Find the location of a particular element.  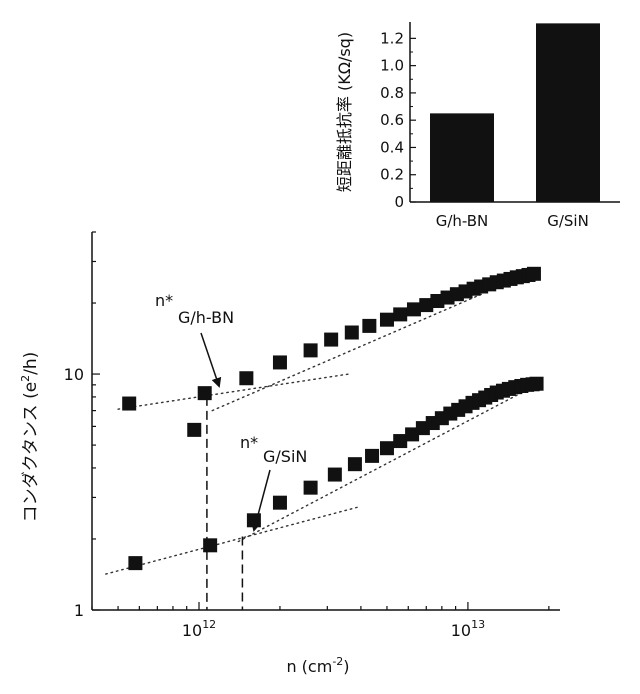

bar-y-tick-label: 1.2 is located at coordinates (392, 38).